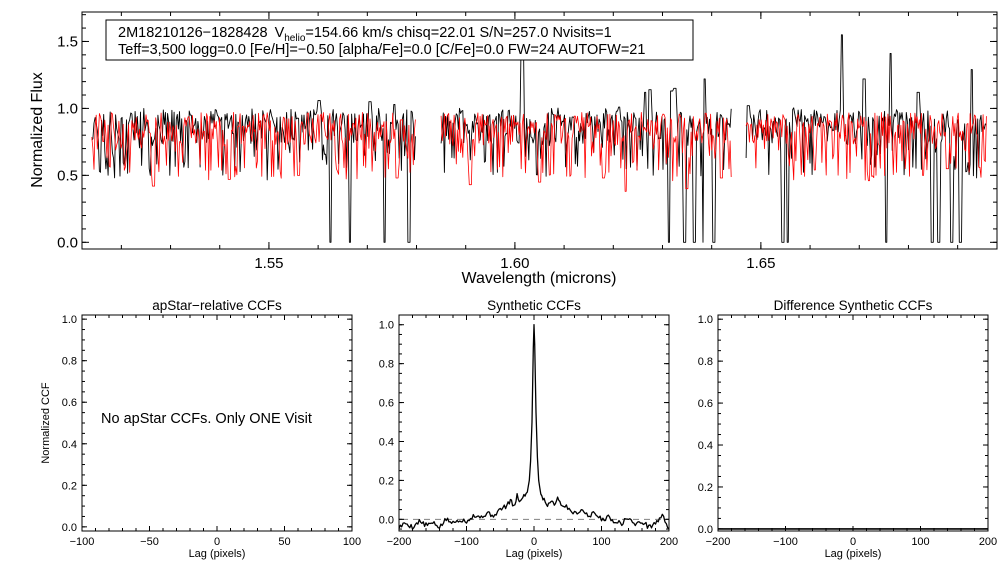  Describe the element at coordinates (538, 278) in the screenshot. I see `spectrum-x-axis-label: Wavelength (microns)` at that location.